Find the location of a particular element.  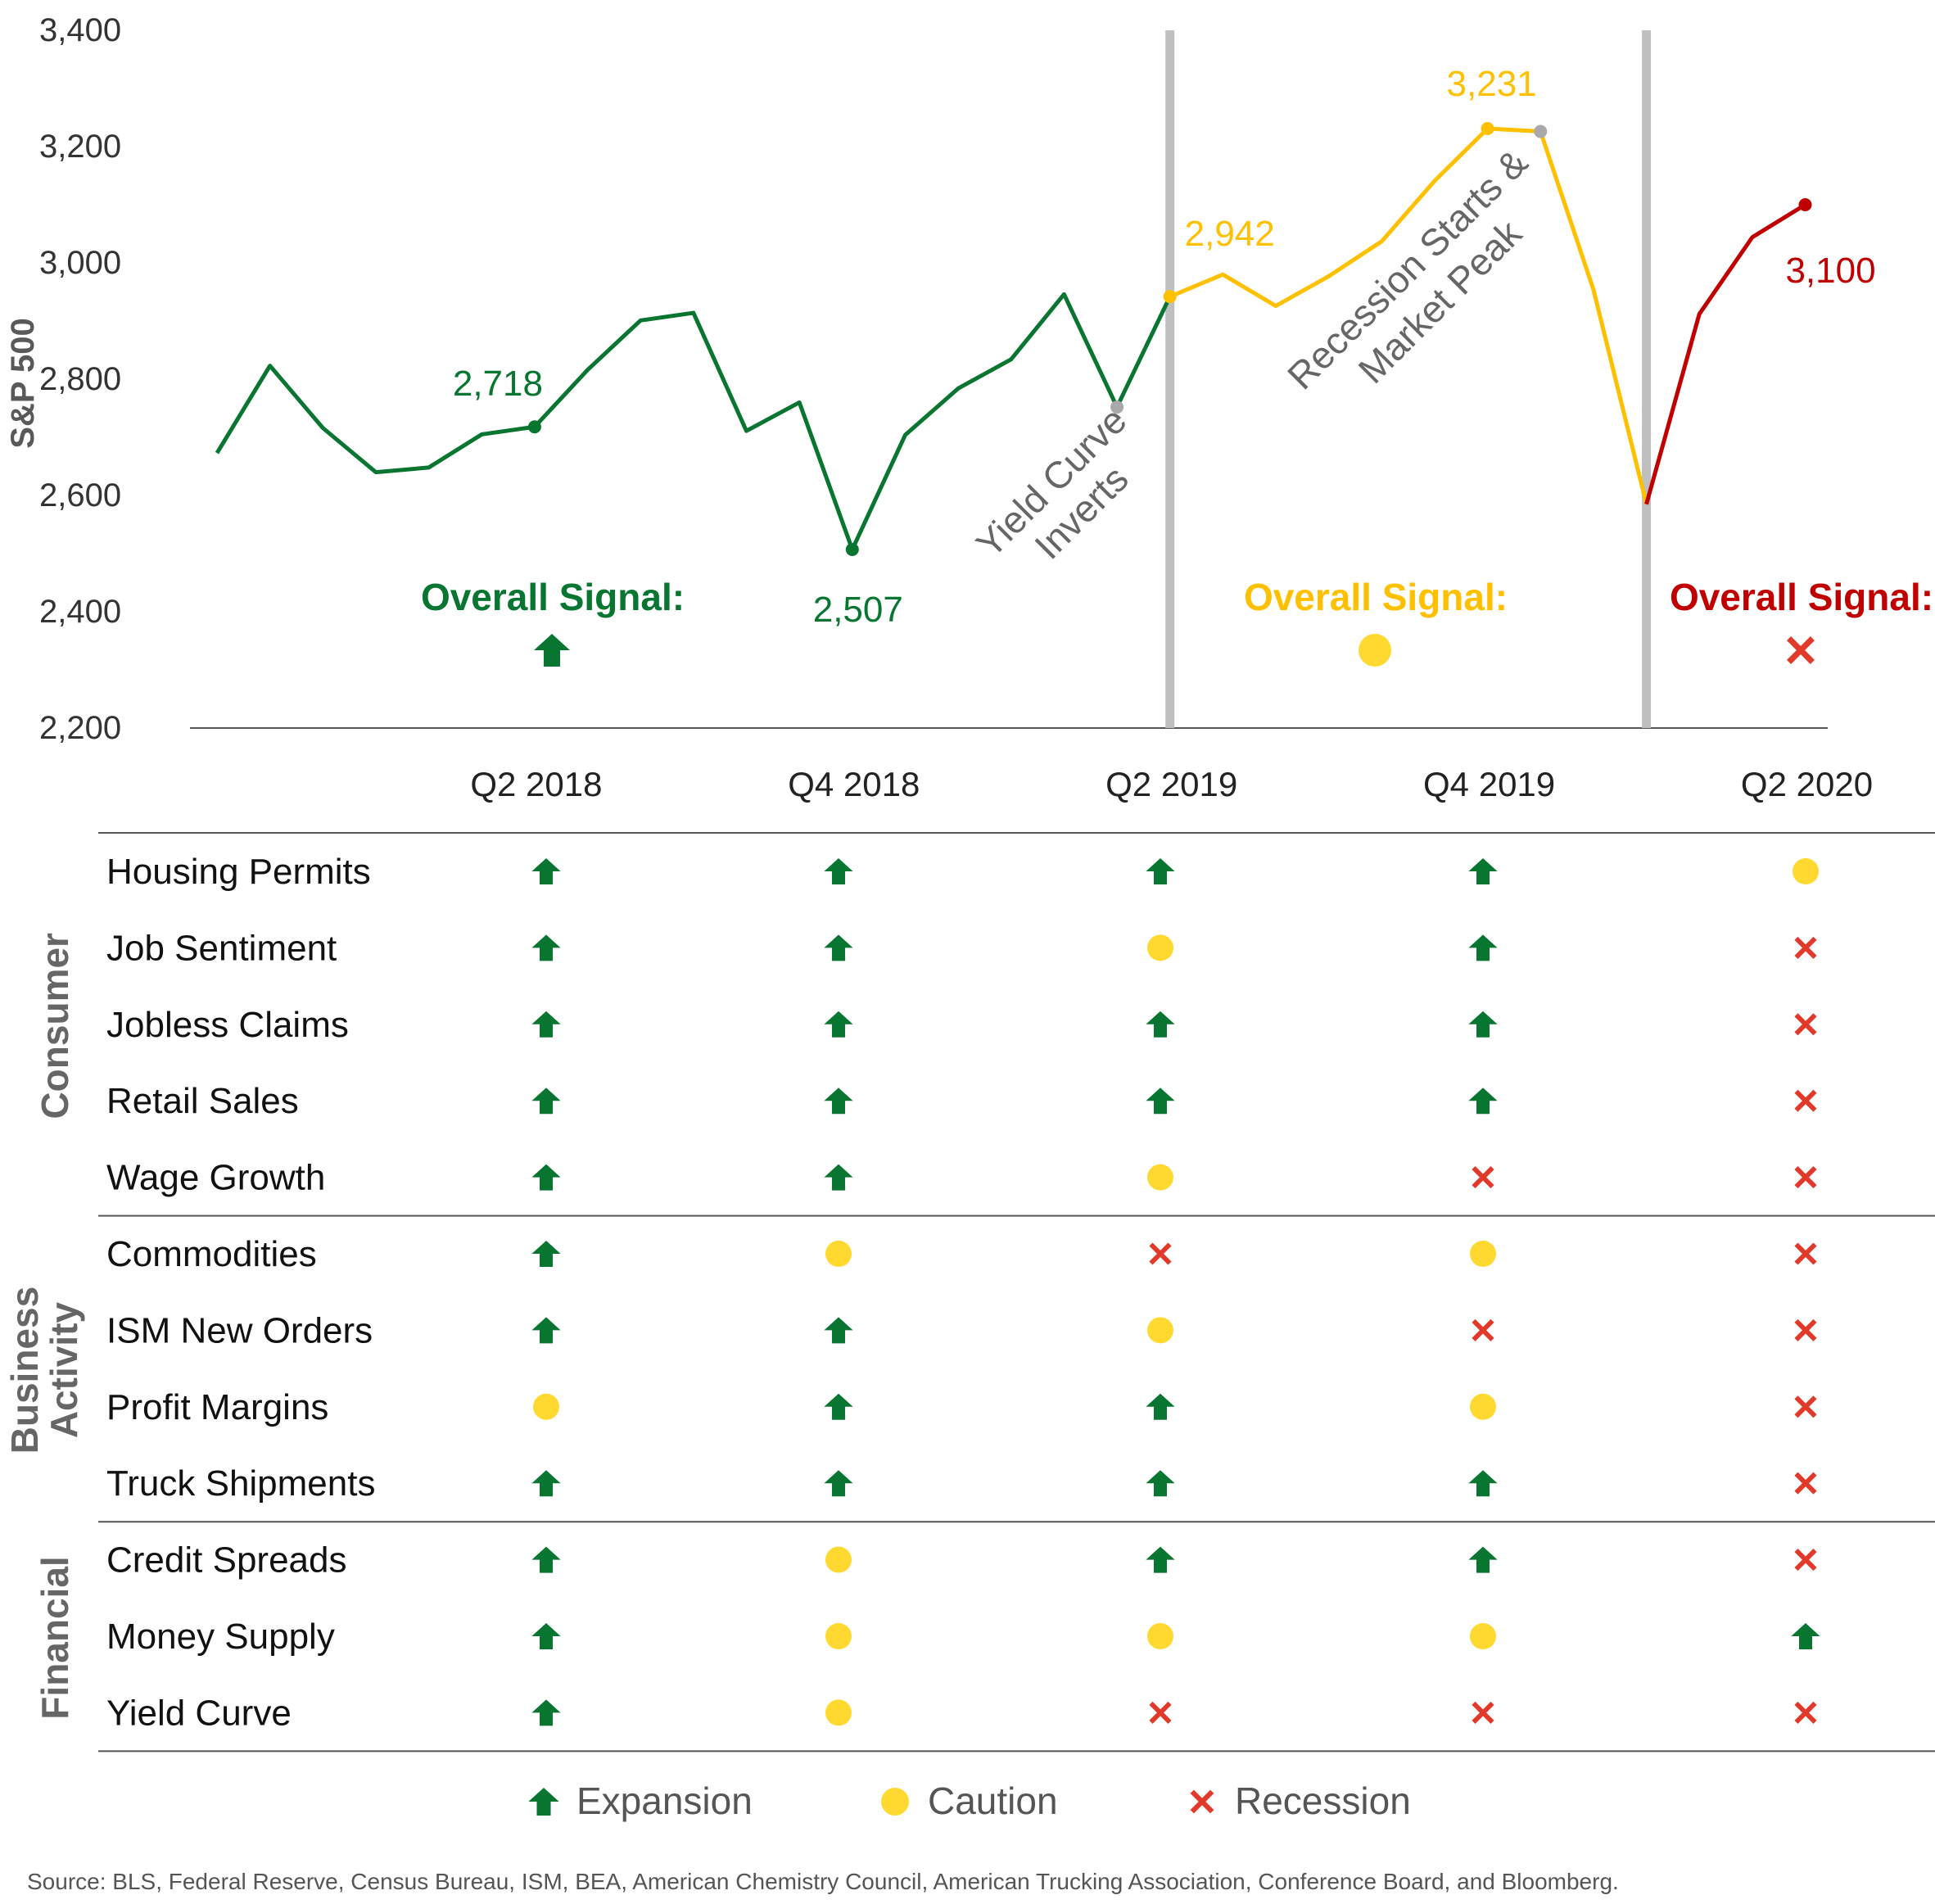

group-label-2: Financial is located at coordinates (55, 1638).